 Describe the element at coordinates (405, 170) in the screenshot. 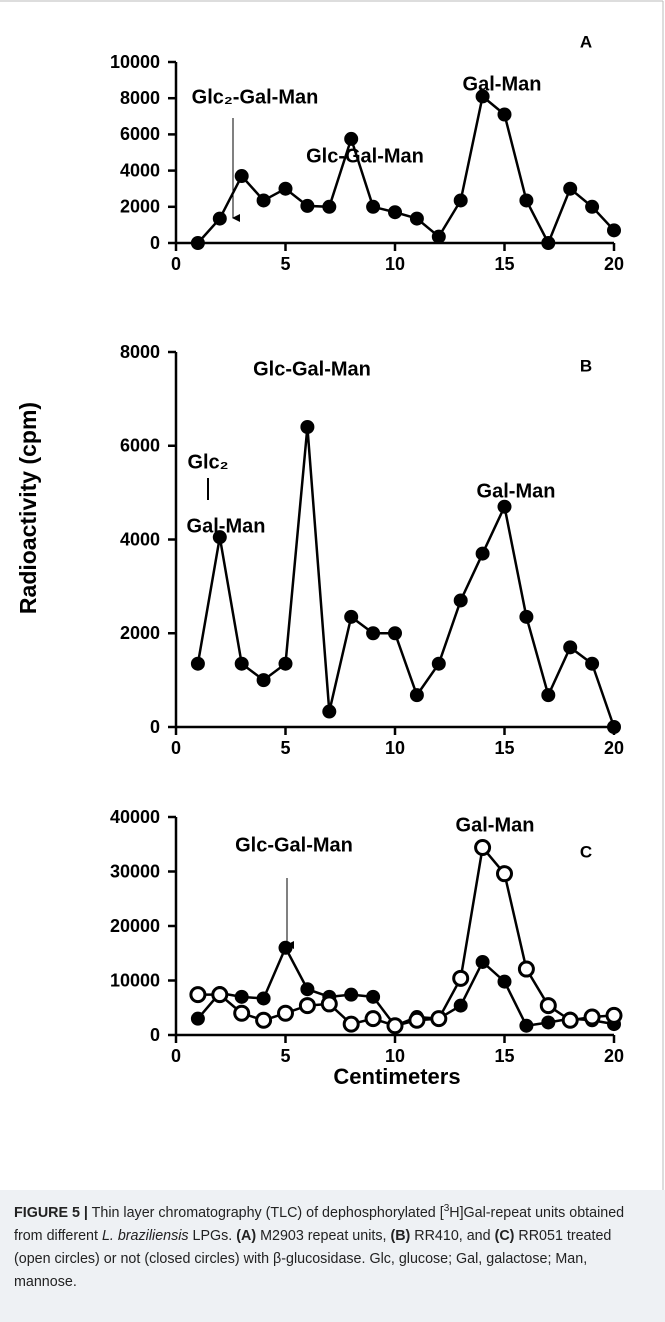

I see `series-line` at that location.